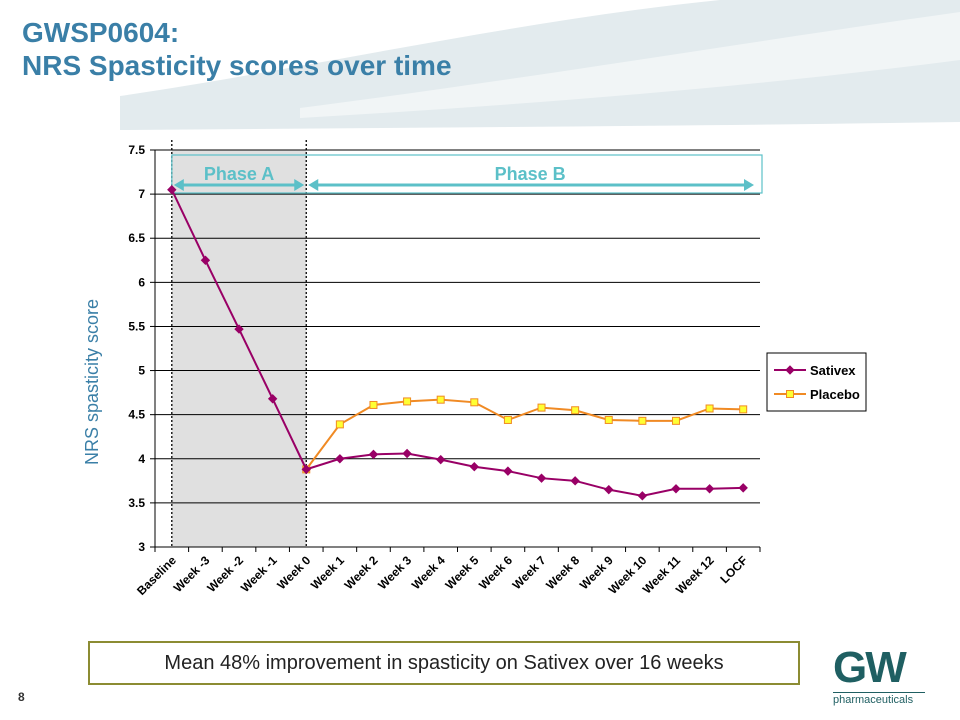  Describe the element at coordinates (870, 667) in the screenshot. I see `logo-mark: GW` at that location.